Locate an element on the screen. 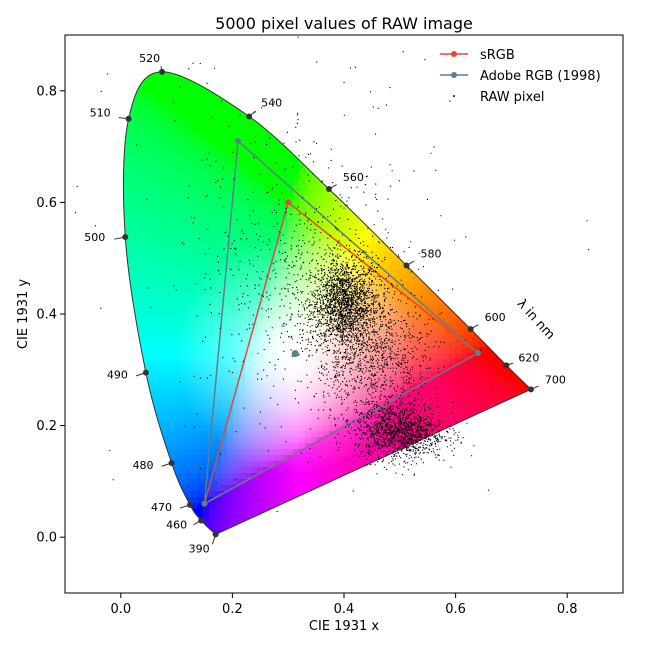 The height and width of the screenshot is (648, 648). x-tick-label: 0.6 is located at coordinates (455, 609).